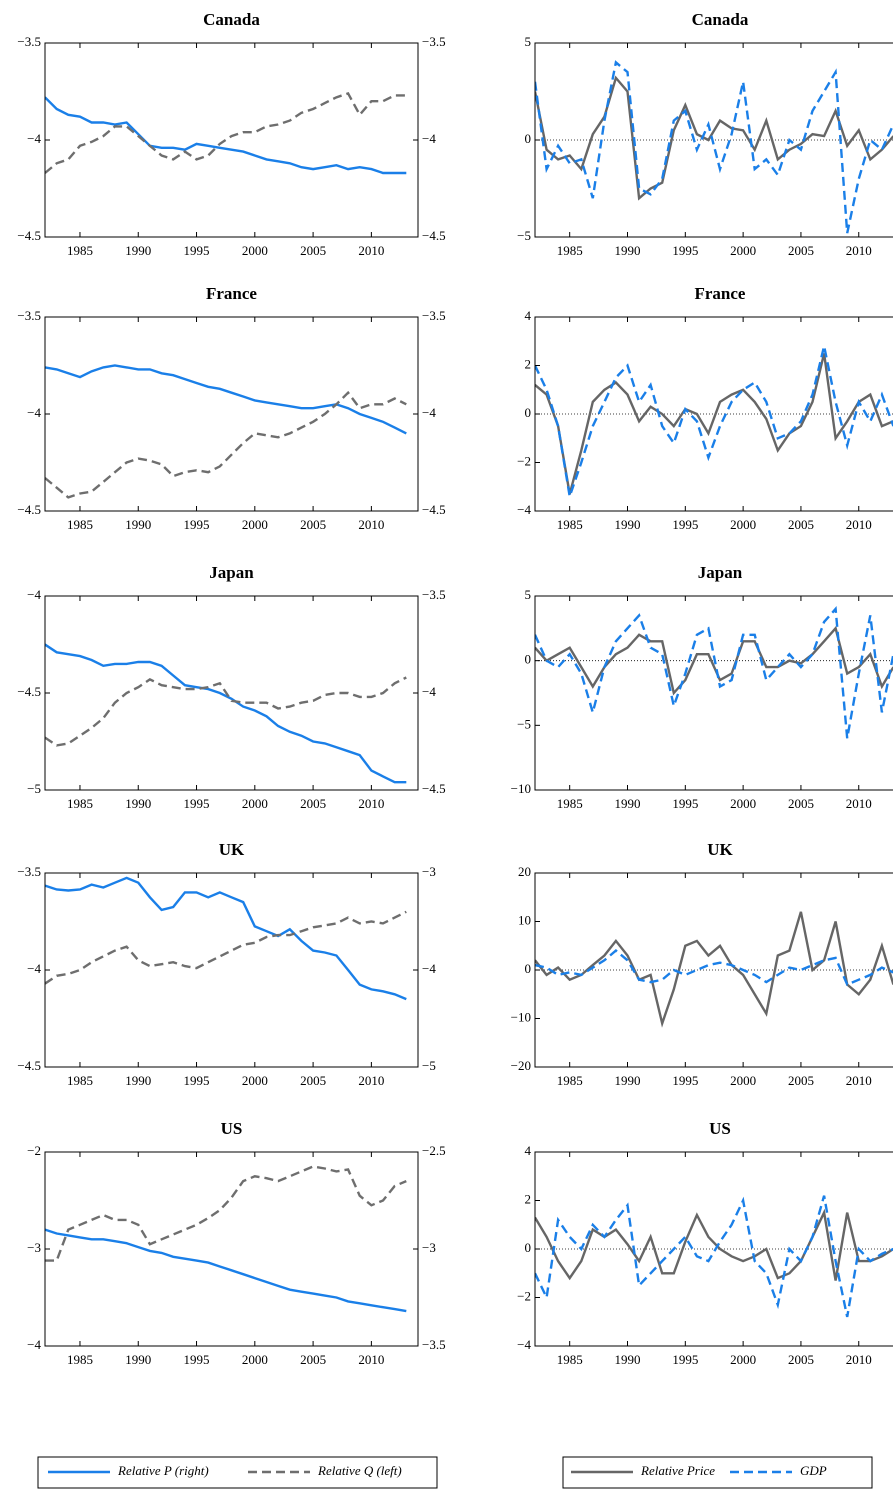 This screenshot has height=1500, width=893. I want to click on chart-title: UK, so click(232, 849).